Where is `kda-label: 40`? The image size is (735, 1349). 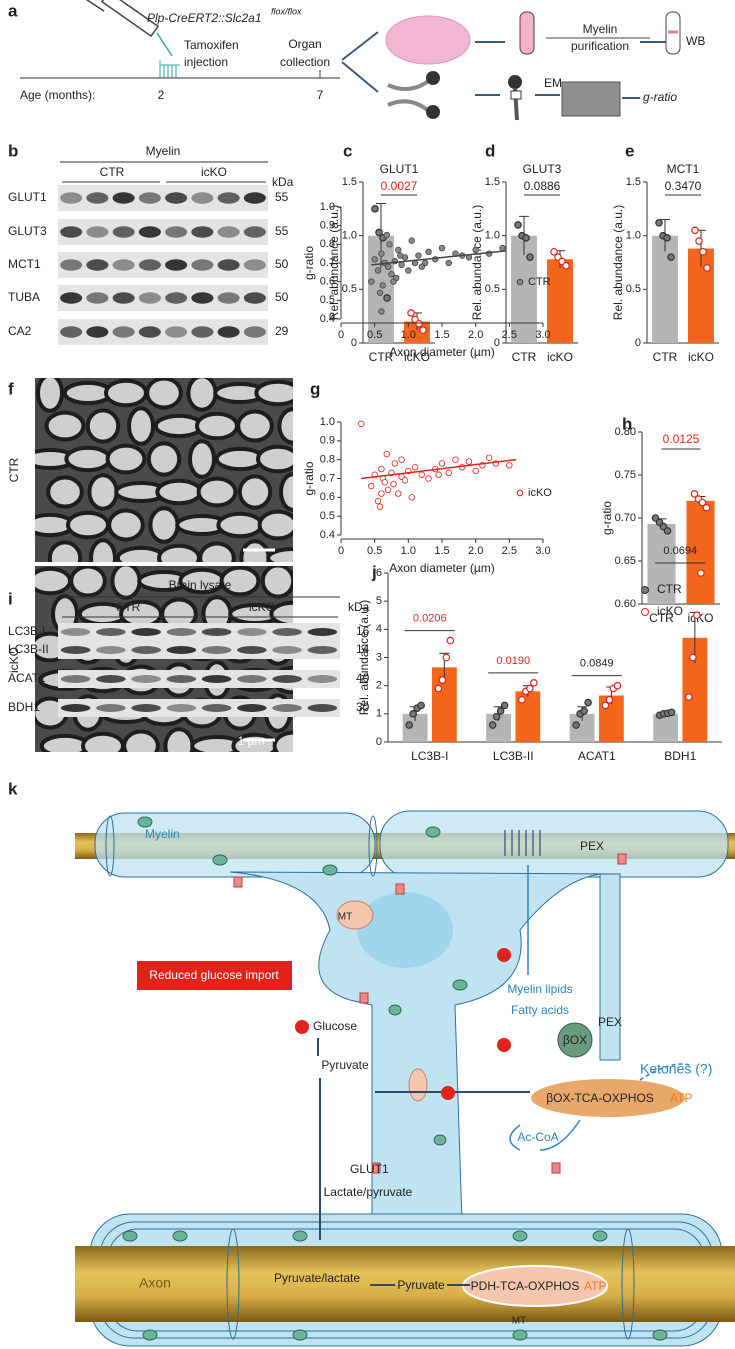
kda-label: 40 is located at coordinates (363, 678).